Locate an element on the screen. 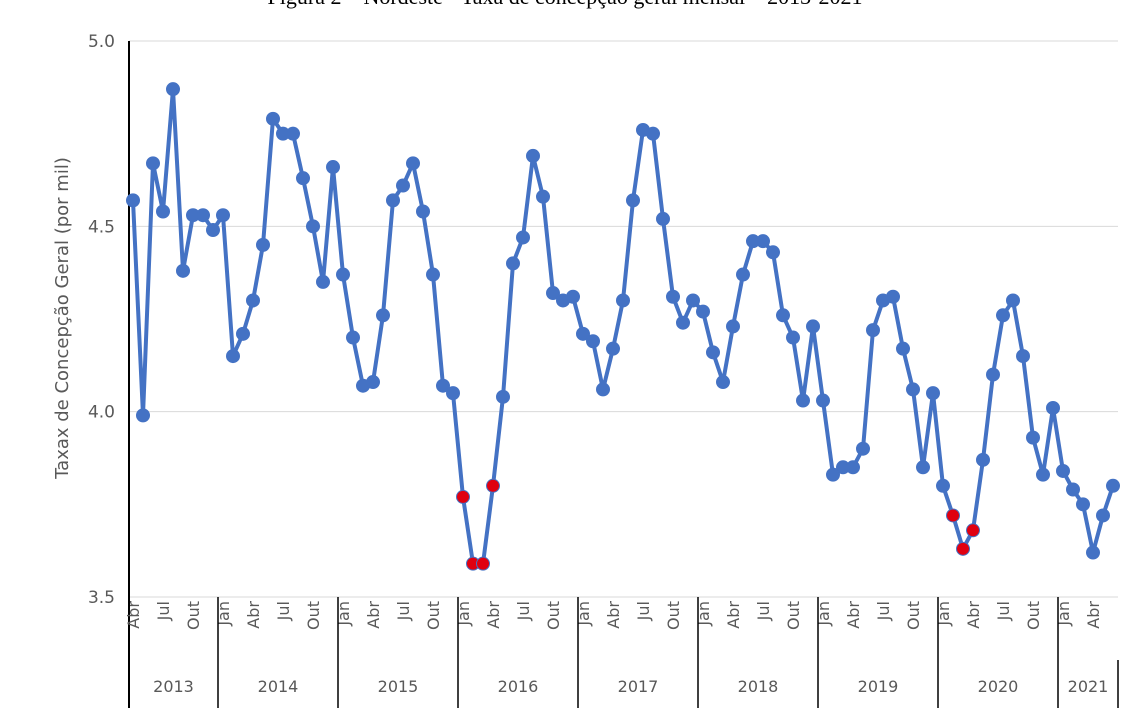 This screenshot has width=1131, height=708. y-axis-title: Taxax de Concepção Geral (por mil) is located at coordinates (62, 318).